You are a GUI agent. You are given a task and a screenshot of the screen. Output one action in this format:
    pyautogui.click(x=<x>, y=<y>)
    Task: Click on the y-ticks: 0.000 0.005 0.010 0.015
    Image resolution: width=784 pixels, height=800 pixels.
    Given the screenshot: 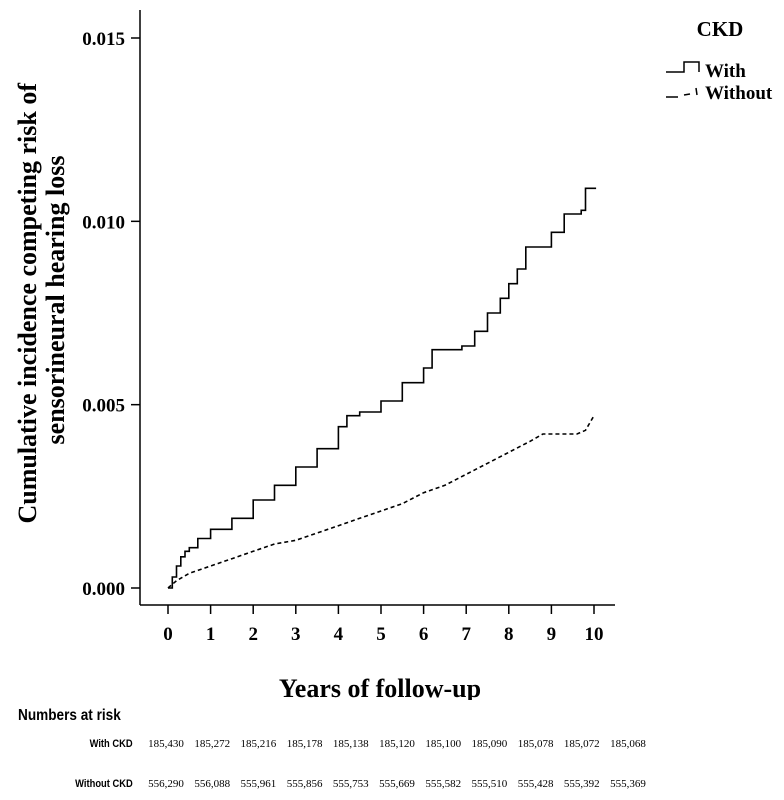 What is the action you would take?
    pyautogui.click(x=111, y=314)
    